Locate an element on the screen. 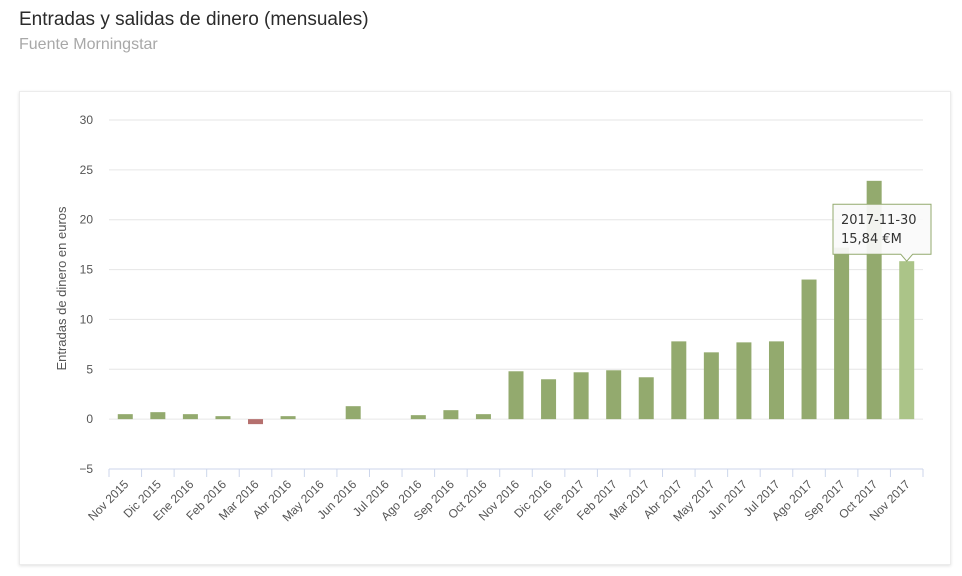  bar-mar-2016 is located at coordinates (256, 422).